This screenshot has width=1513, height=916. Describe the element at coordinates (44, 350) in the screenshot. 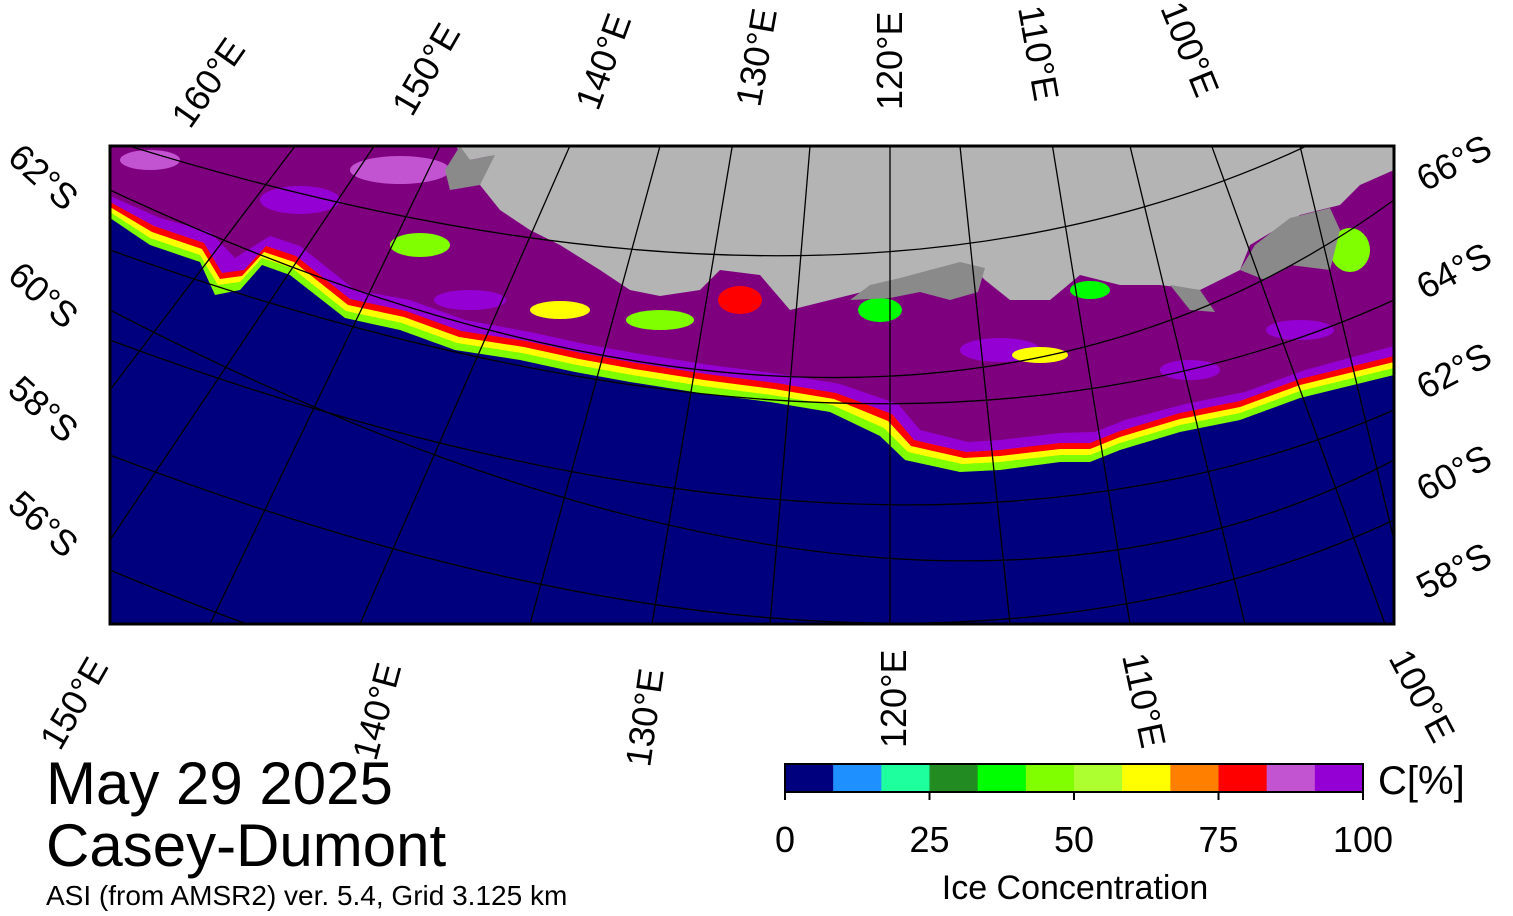

I see `left-lat-labels: 62°S 60°S 58°S 56°S` at that location.